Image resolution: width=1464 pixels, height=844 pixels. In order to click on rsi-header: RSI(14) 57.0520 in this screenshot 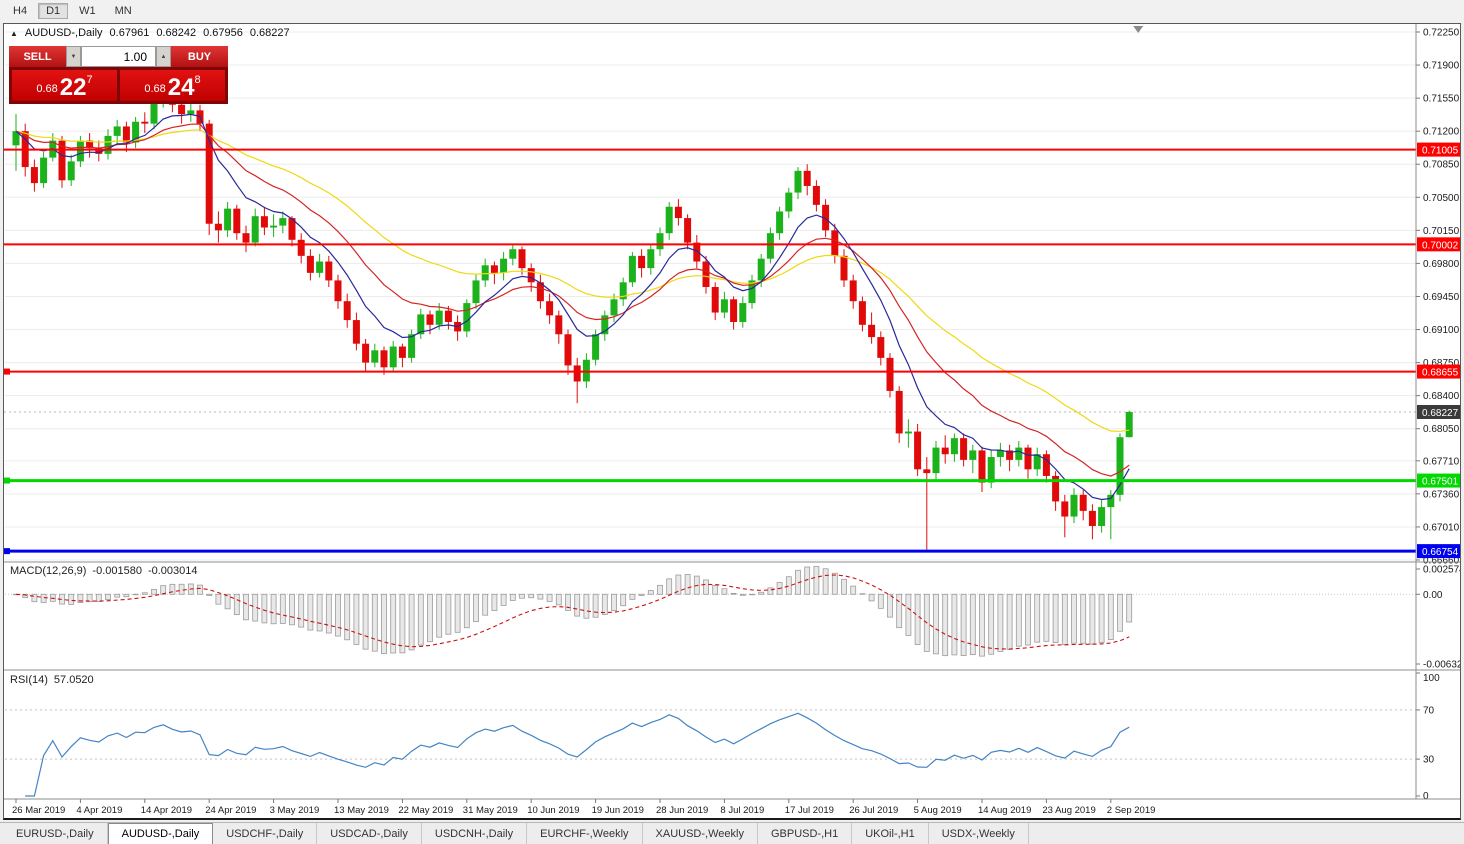, I will do `click(52, 680)`.